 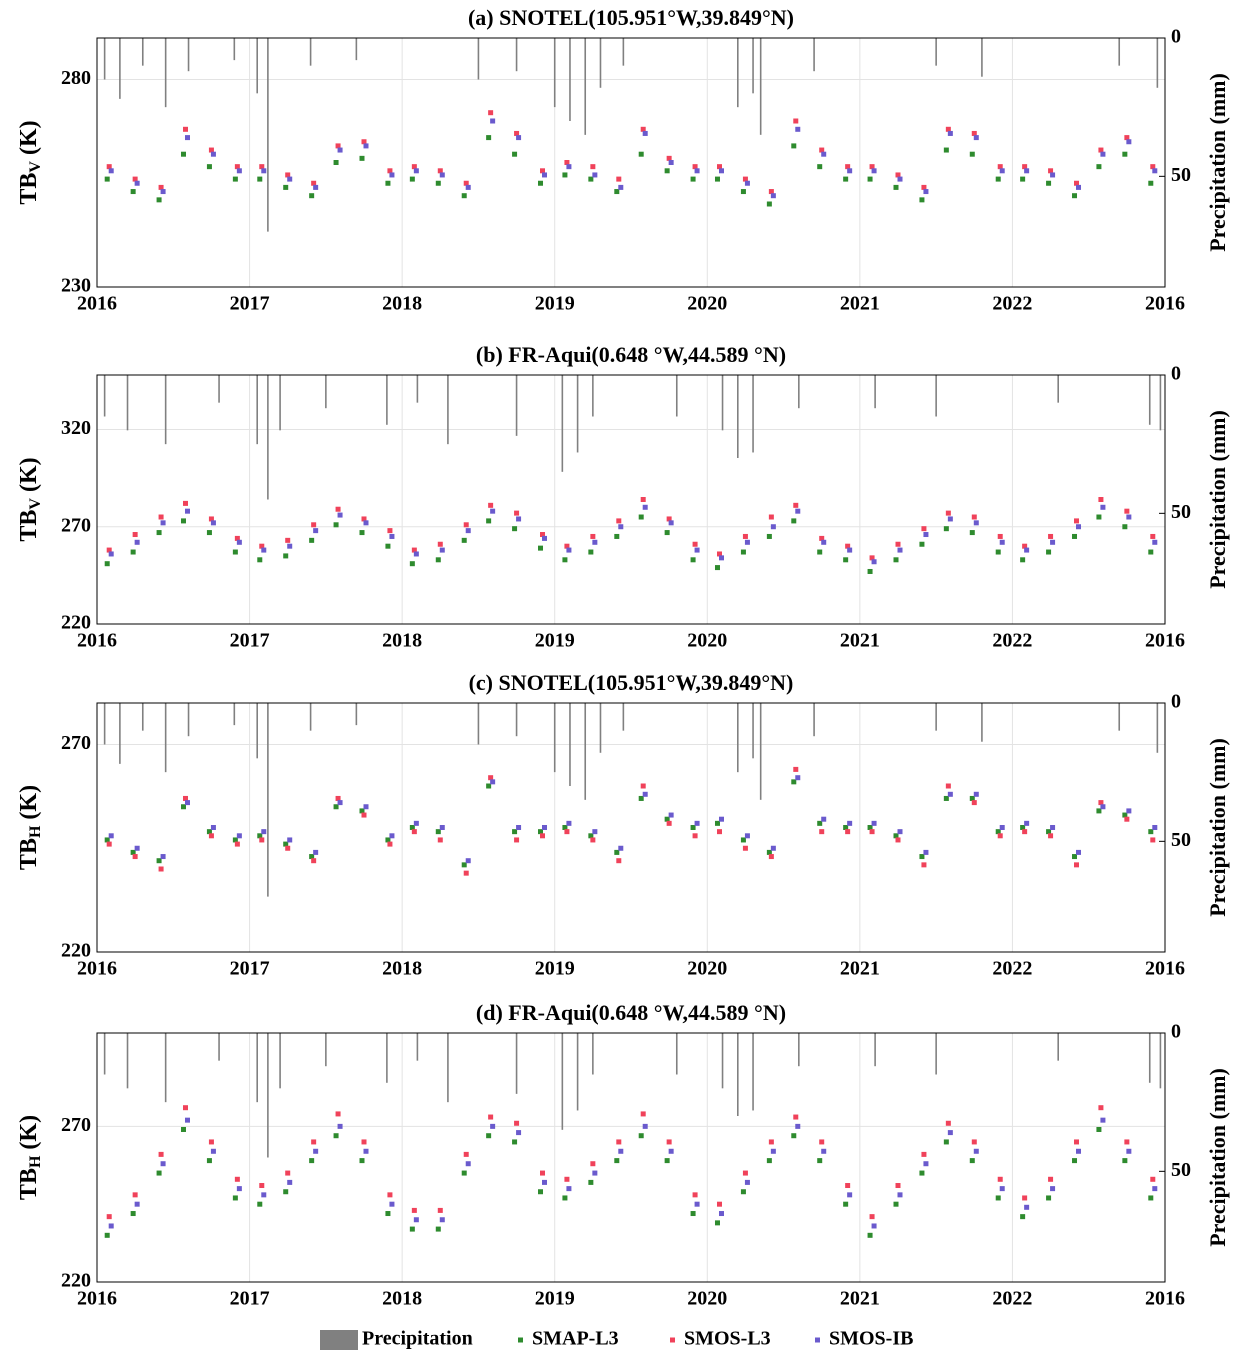 I want to click on x-tick-label: 2020, so click(x=707, y=641).